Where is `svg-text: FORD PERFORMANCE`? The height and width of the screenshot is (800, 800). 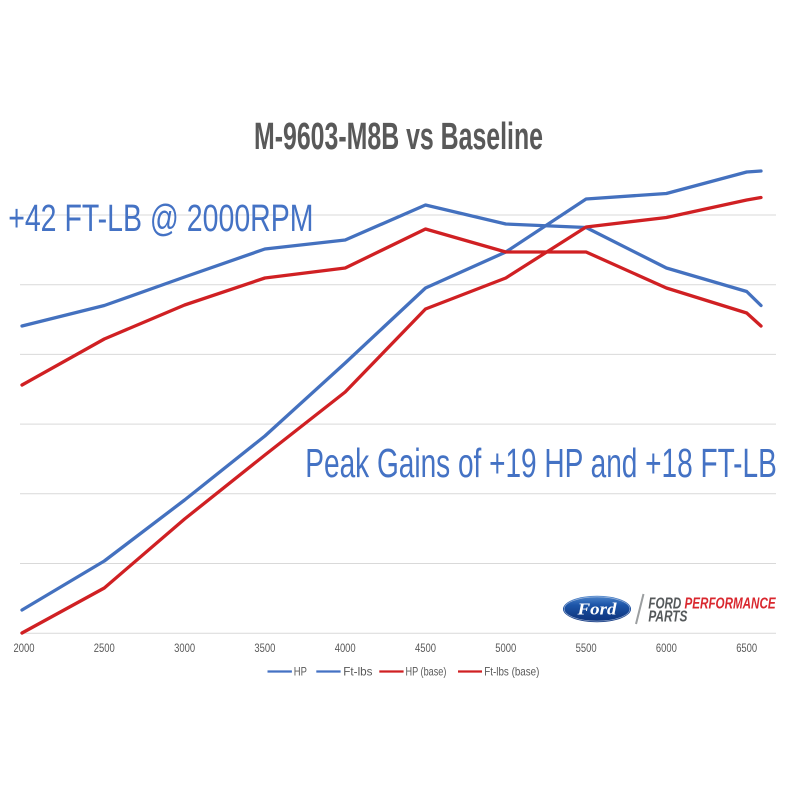 svg-text: FORD PERFORMANCE is located at coordinates (712, 603).